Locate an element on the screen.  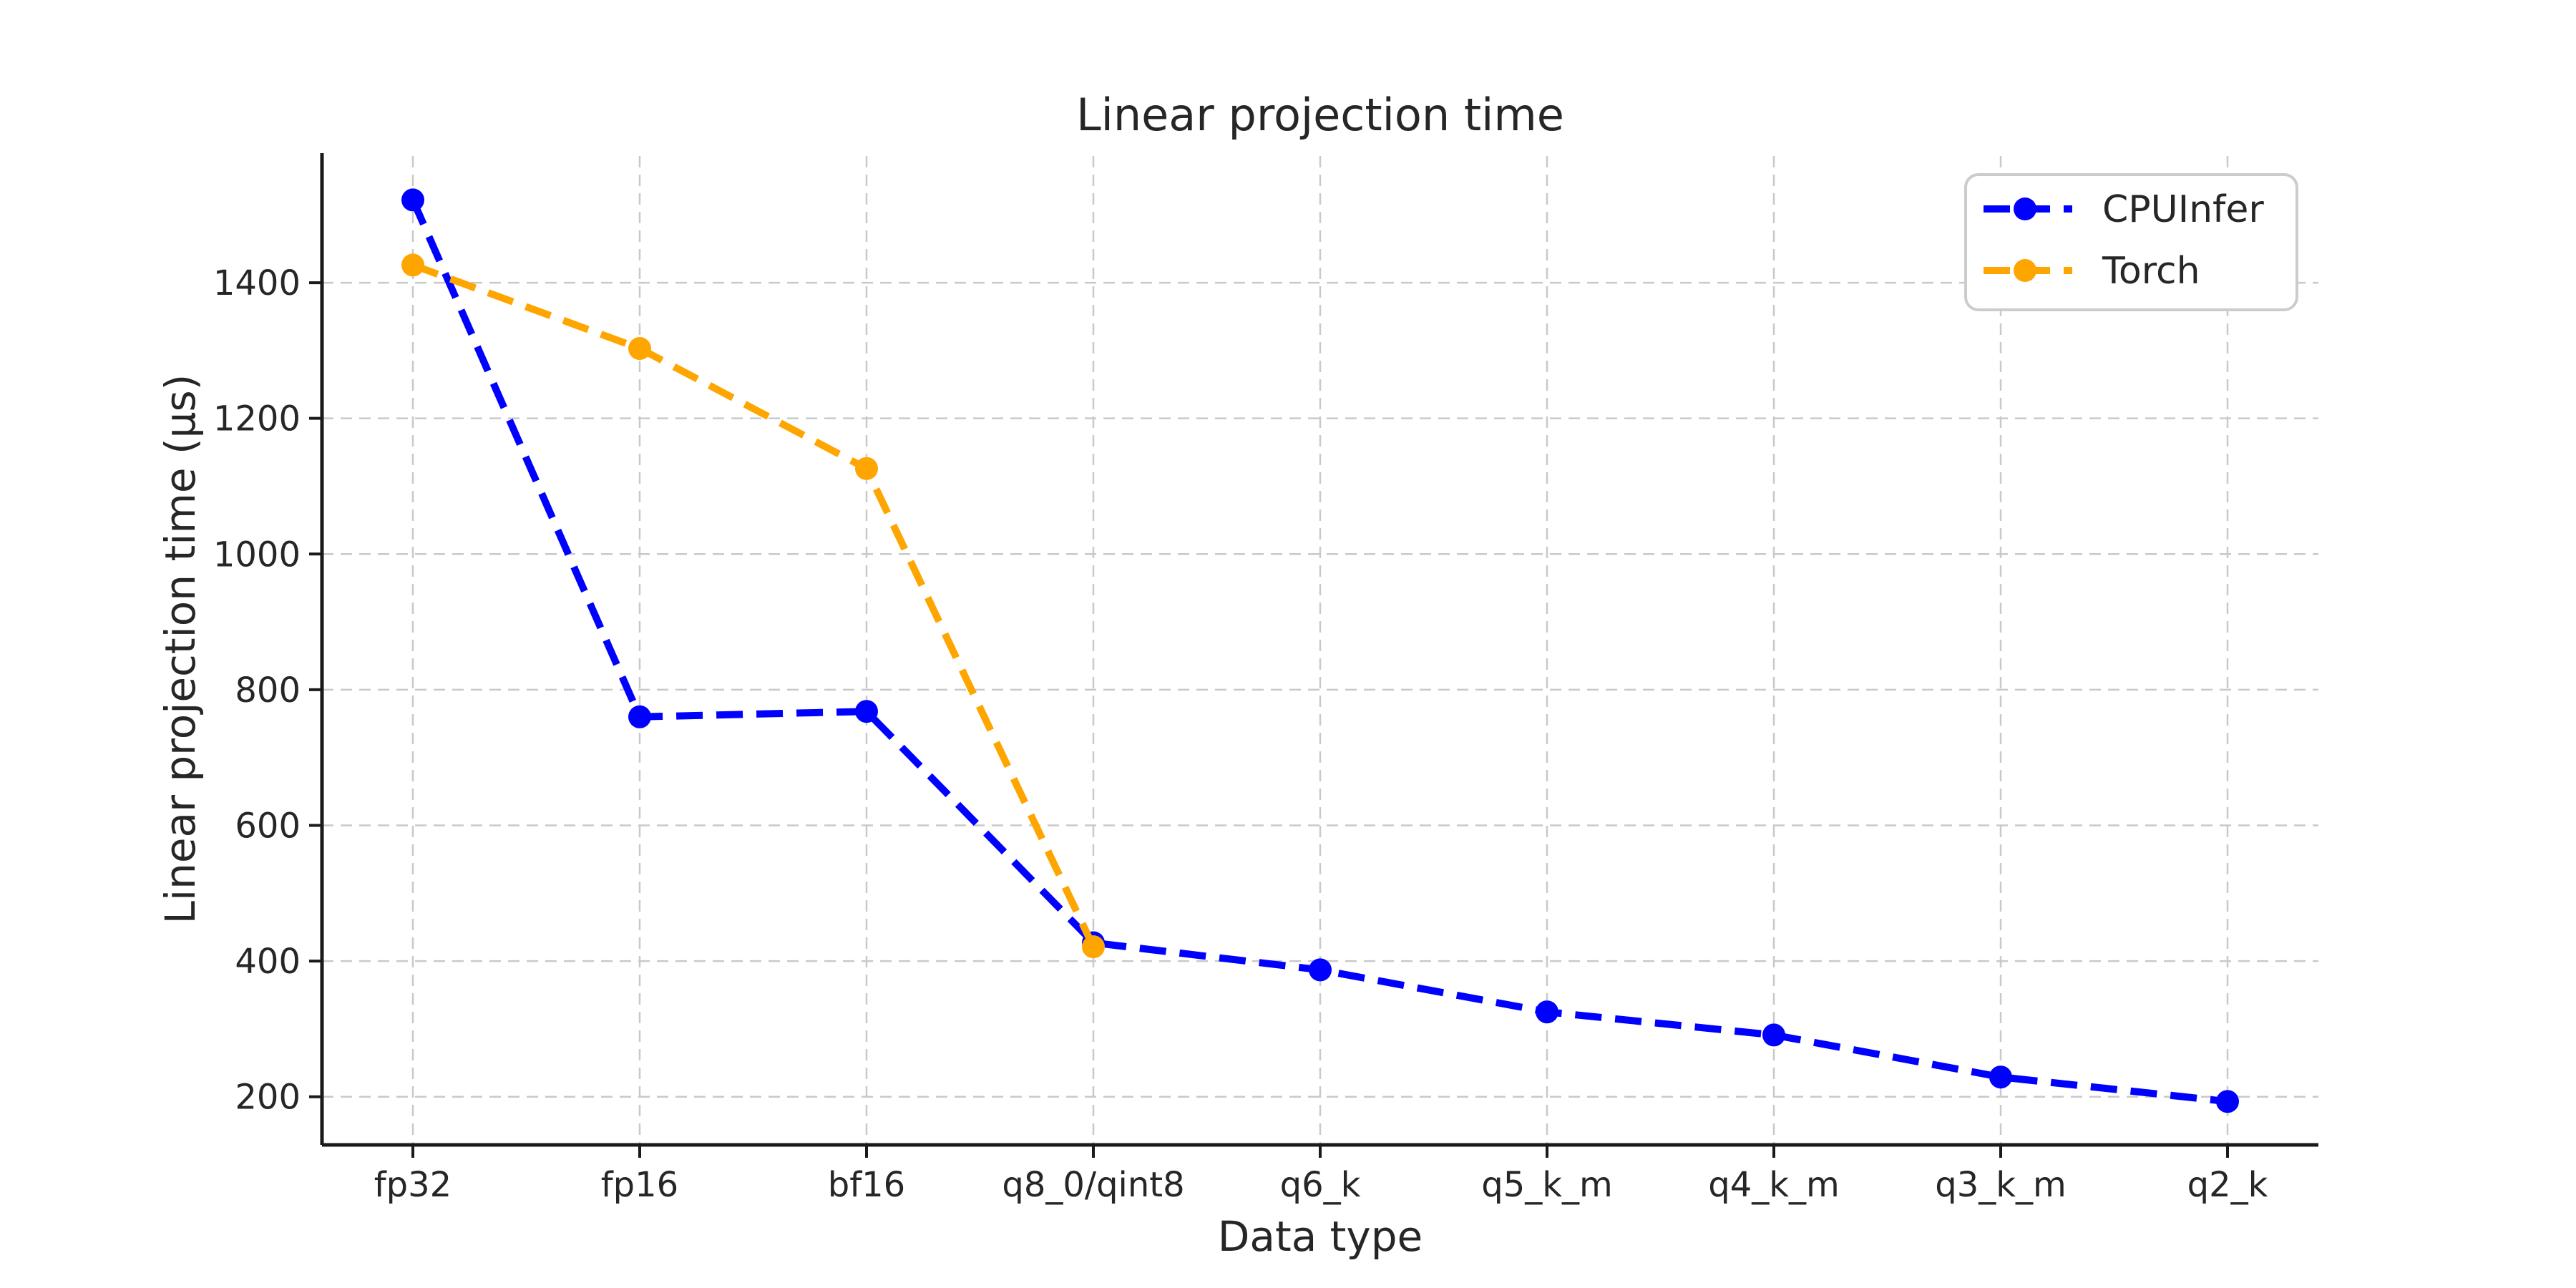
x-tick-label: q3_k_m is located at coordinates (2001, 1185).